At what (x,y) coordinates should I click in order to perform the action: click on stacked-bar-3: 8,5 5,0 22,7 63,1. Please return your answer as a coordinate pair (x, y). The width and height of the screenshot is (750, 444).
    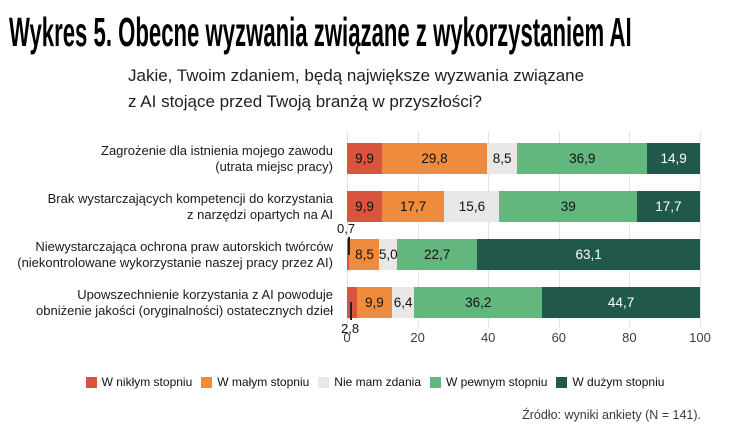
    Looking at the image, I should click on (523, 254).